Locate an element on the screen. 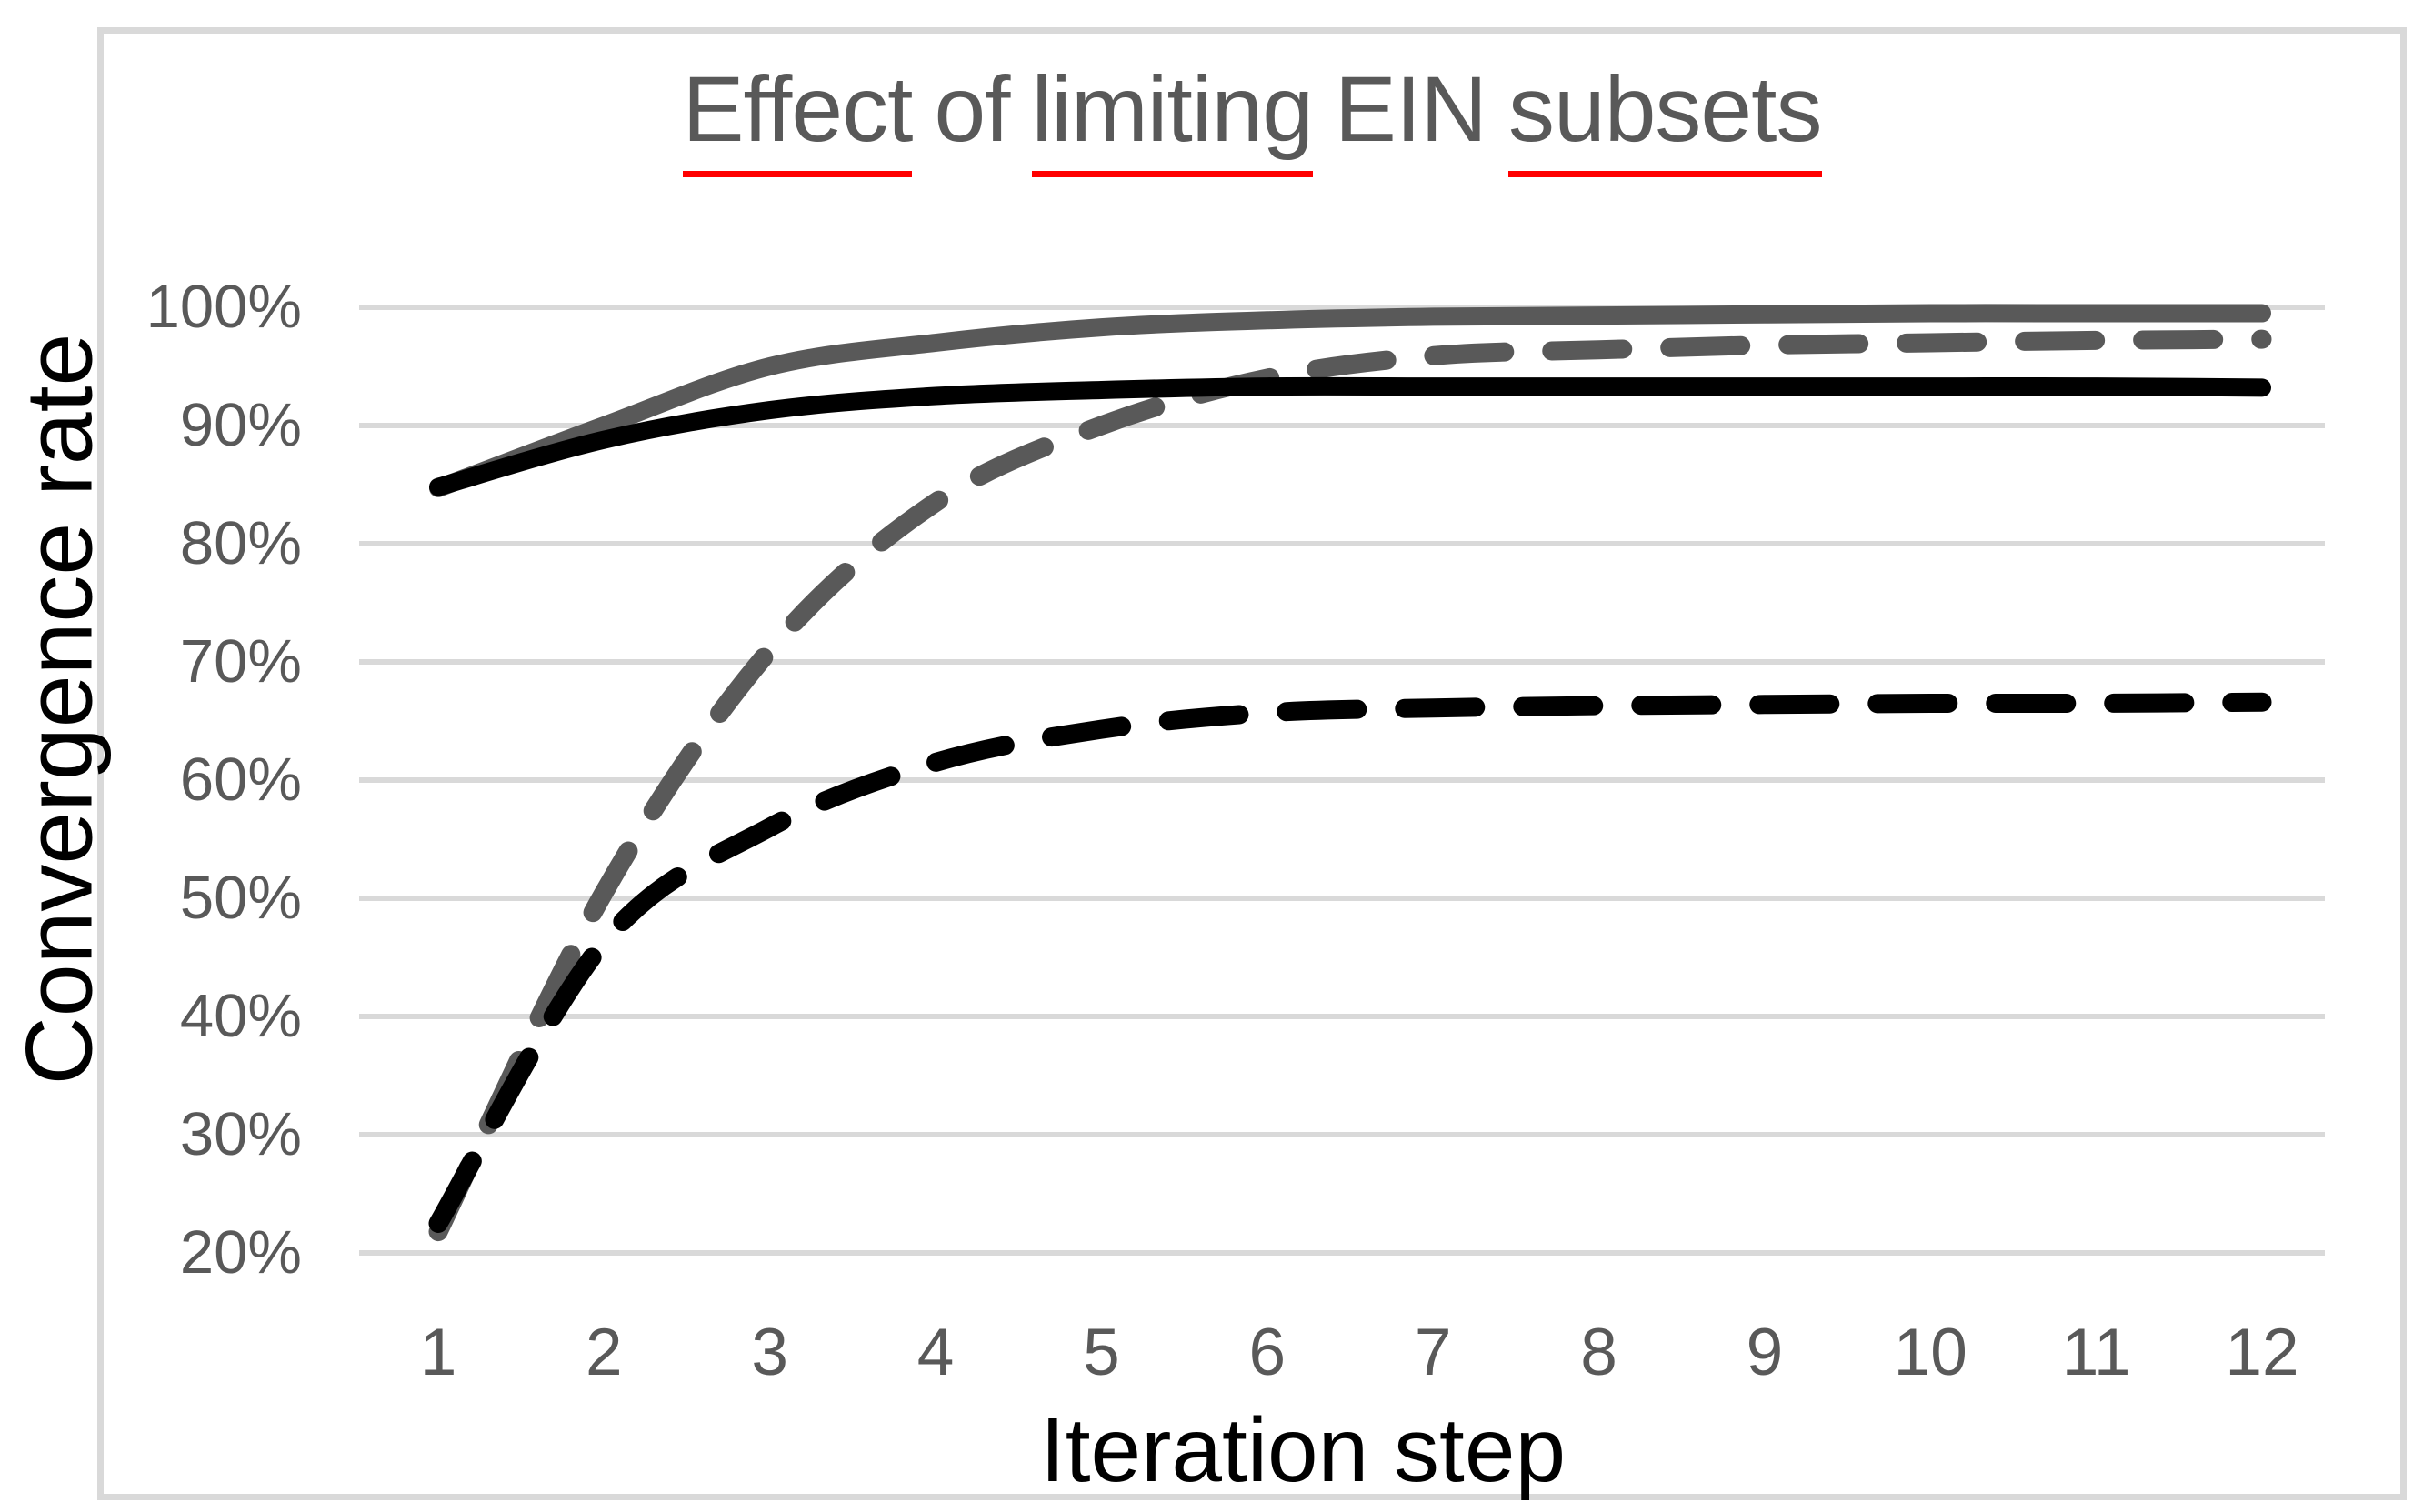 The width and height of the screenshot is (2433, 1512). title-word: limiting is located at coordinates (1173, 116).